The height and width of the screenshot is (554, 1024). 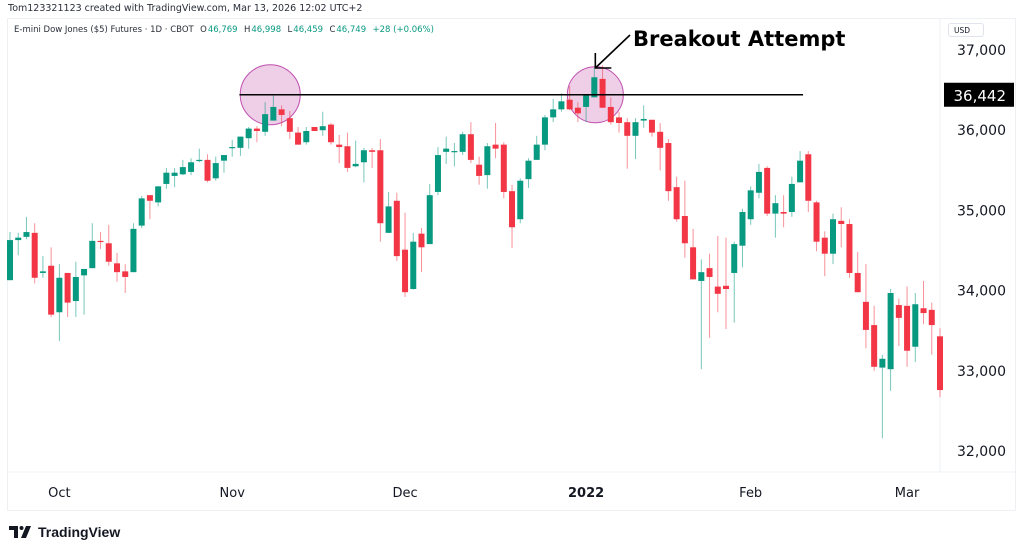 What do you see at coordinates (64, 532) in the screenshot?
I see `tradingview-logo: TradingView` at bounding box center [64, 532].